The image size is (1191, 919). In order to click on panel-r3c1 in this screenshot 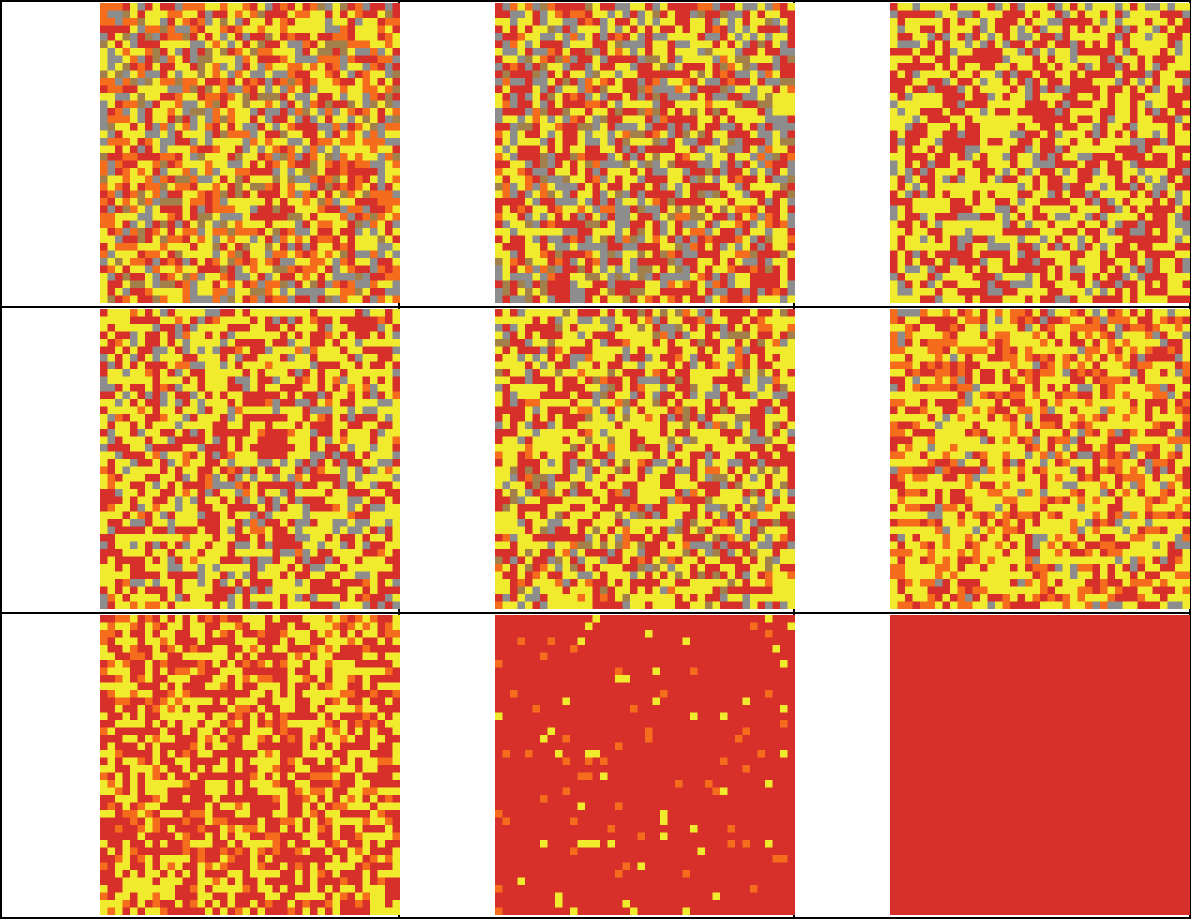, I will do `click(250, 765)`.